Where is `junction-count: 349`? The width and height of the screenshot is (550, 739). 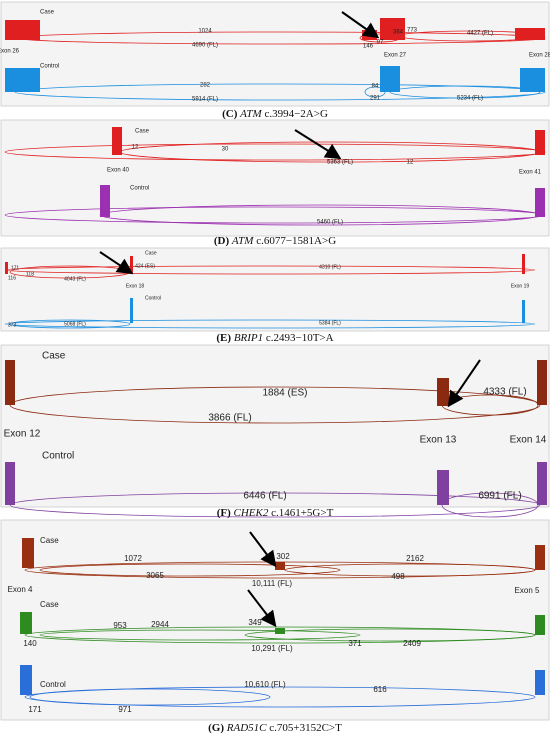 junction-count: 349 is located at coordinates (255, 622).